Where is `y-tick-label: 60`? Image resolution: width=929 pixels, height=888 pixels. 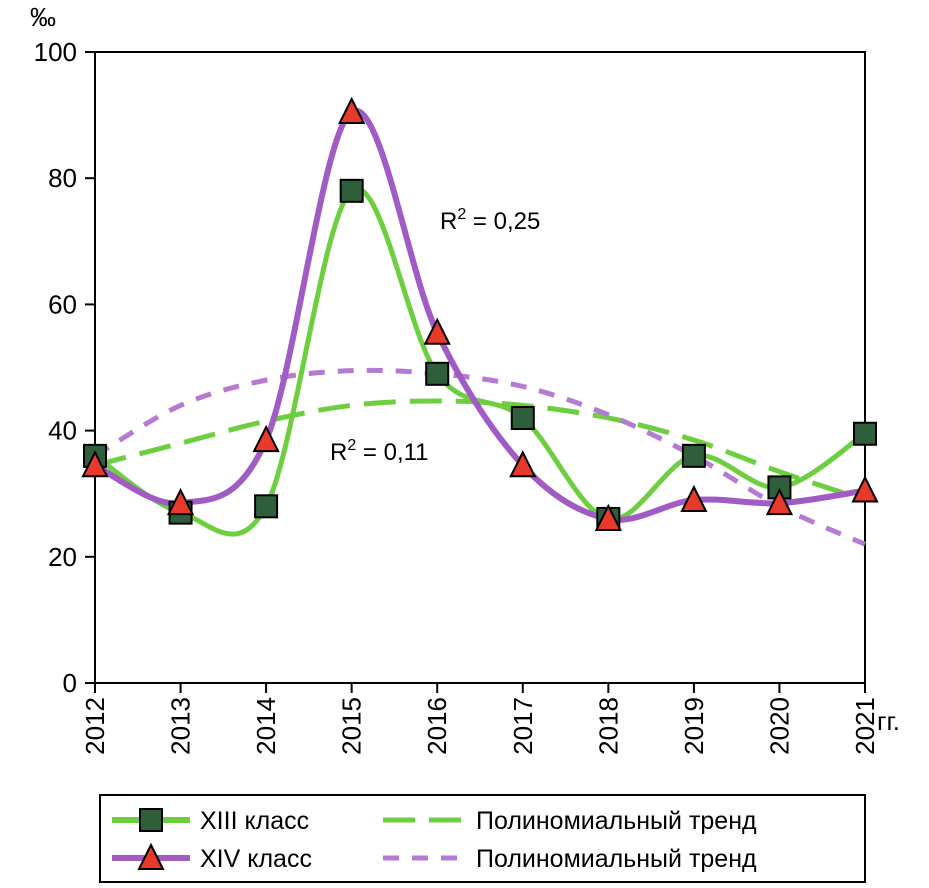 y-tick-label: 60 is located at coordinates (62, 304).